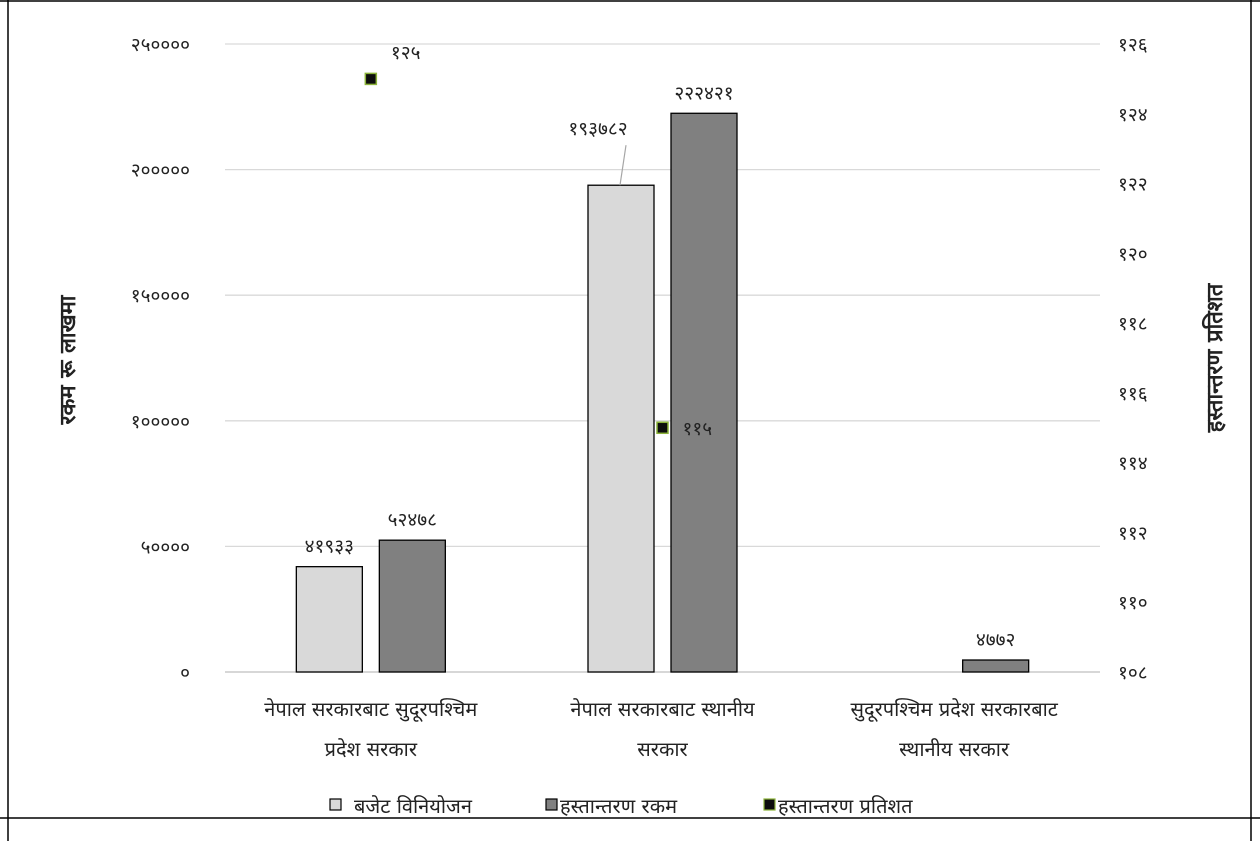  Describe the element at coordinates (996, 640) in the screenshot. I see `bar-data-label: ४७७२` at that location.